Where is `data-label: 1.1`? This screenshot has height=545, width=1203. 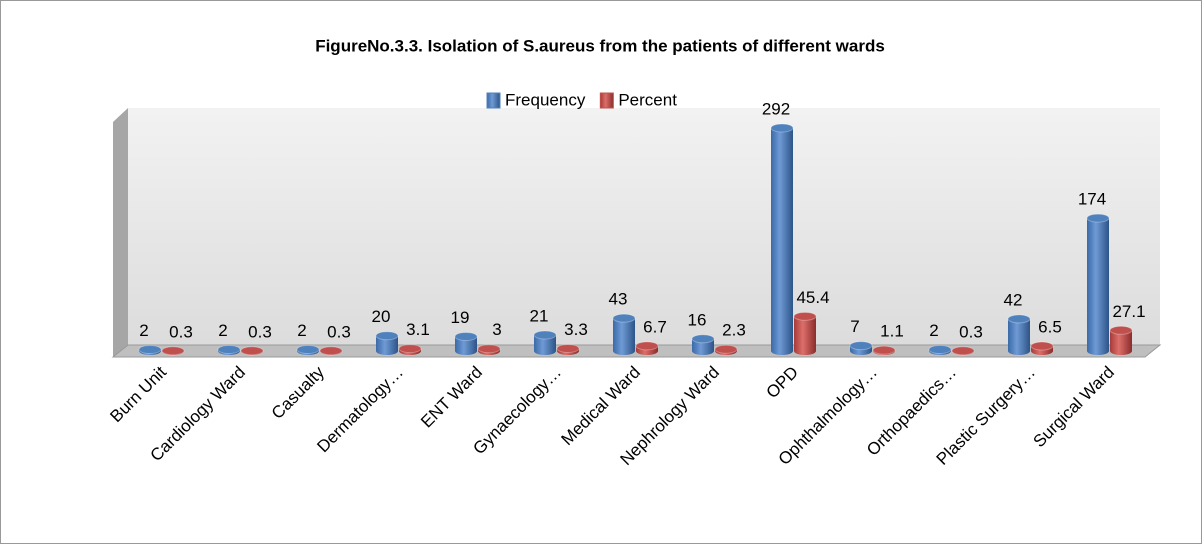
data-label: 1.1 is located at coordinates (892, 331).